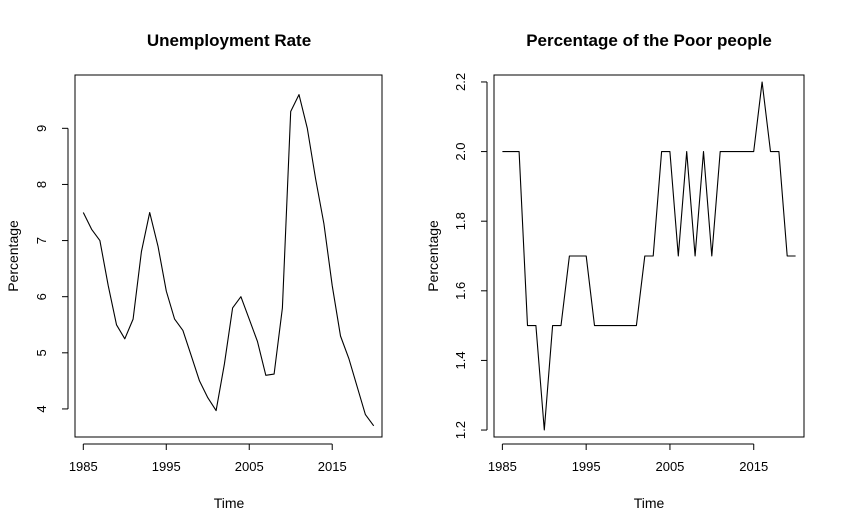 The image size is (843, 532). I want to click on y-tick-label: 9, so click(41, 128).